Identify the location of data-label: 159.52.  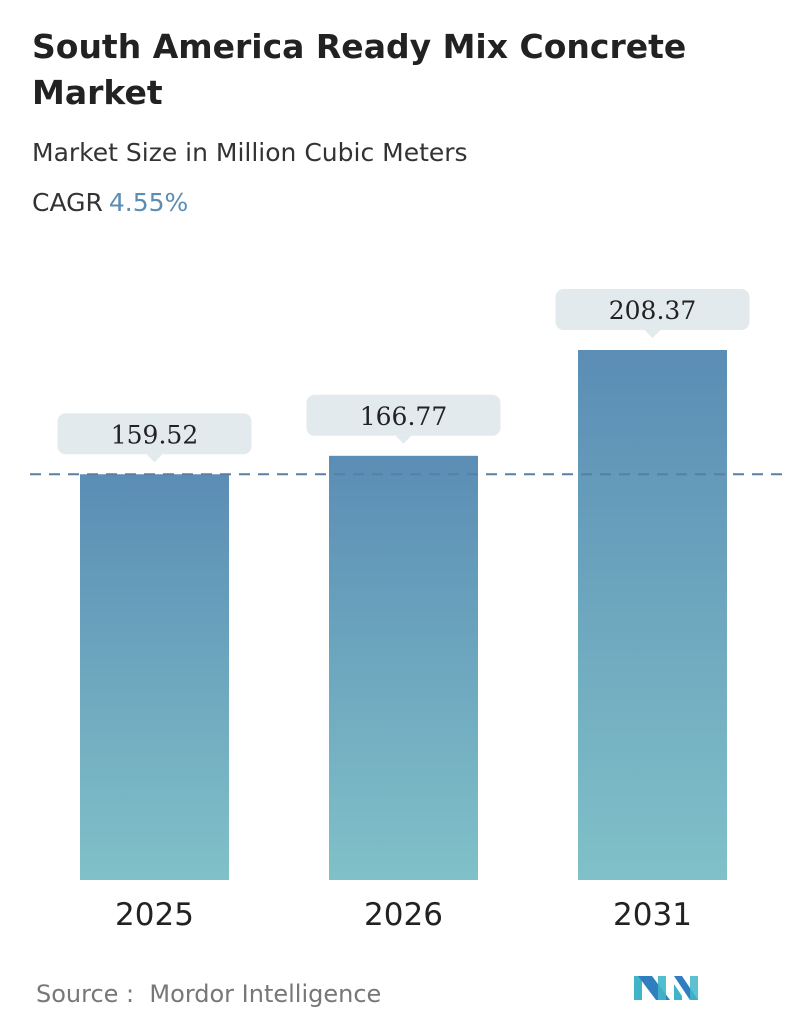
(154, 434).